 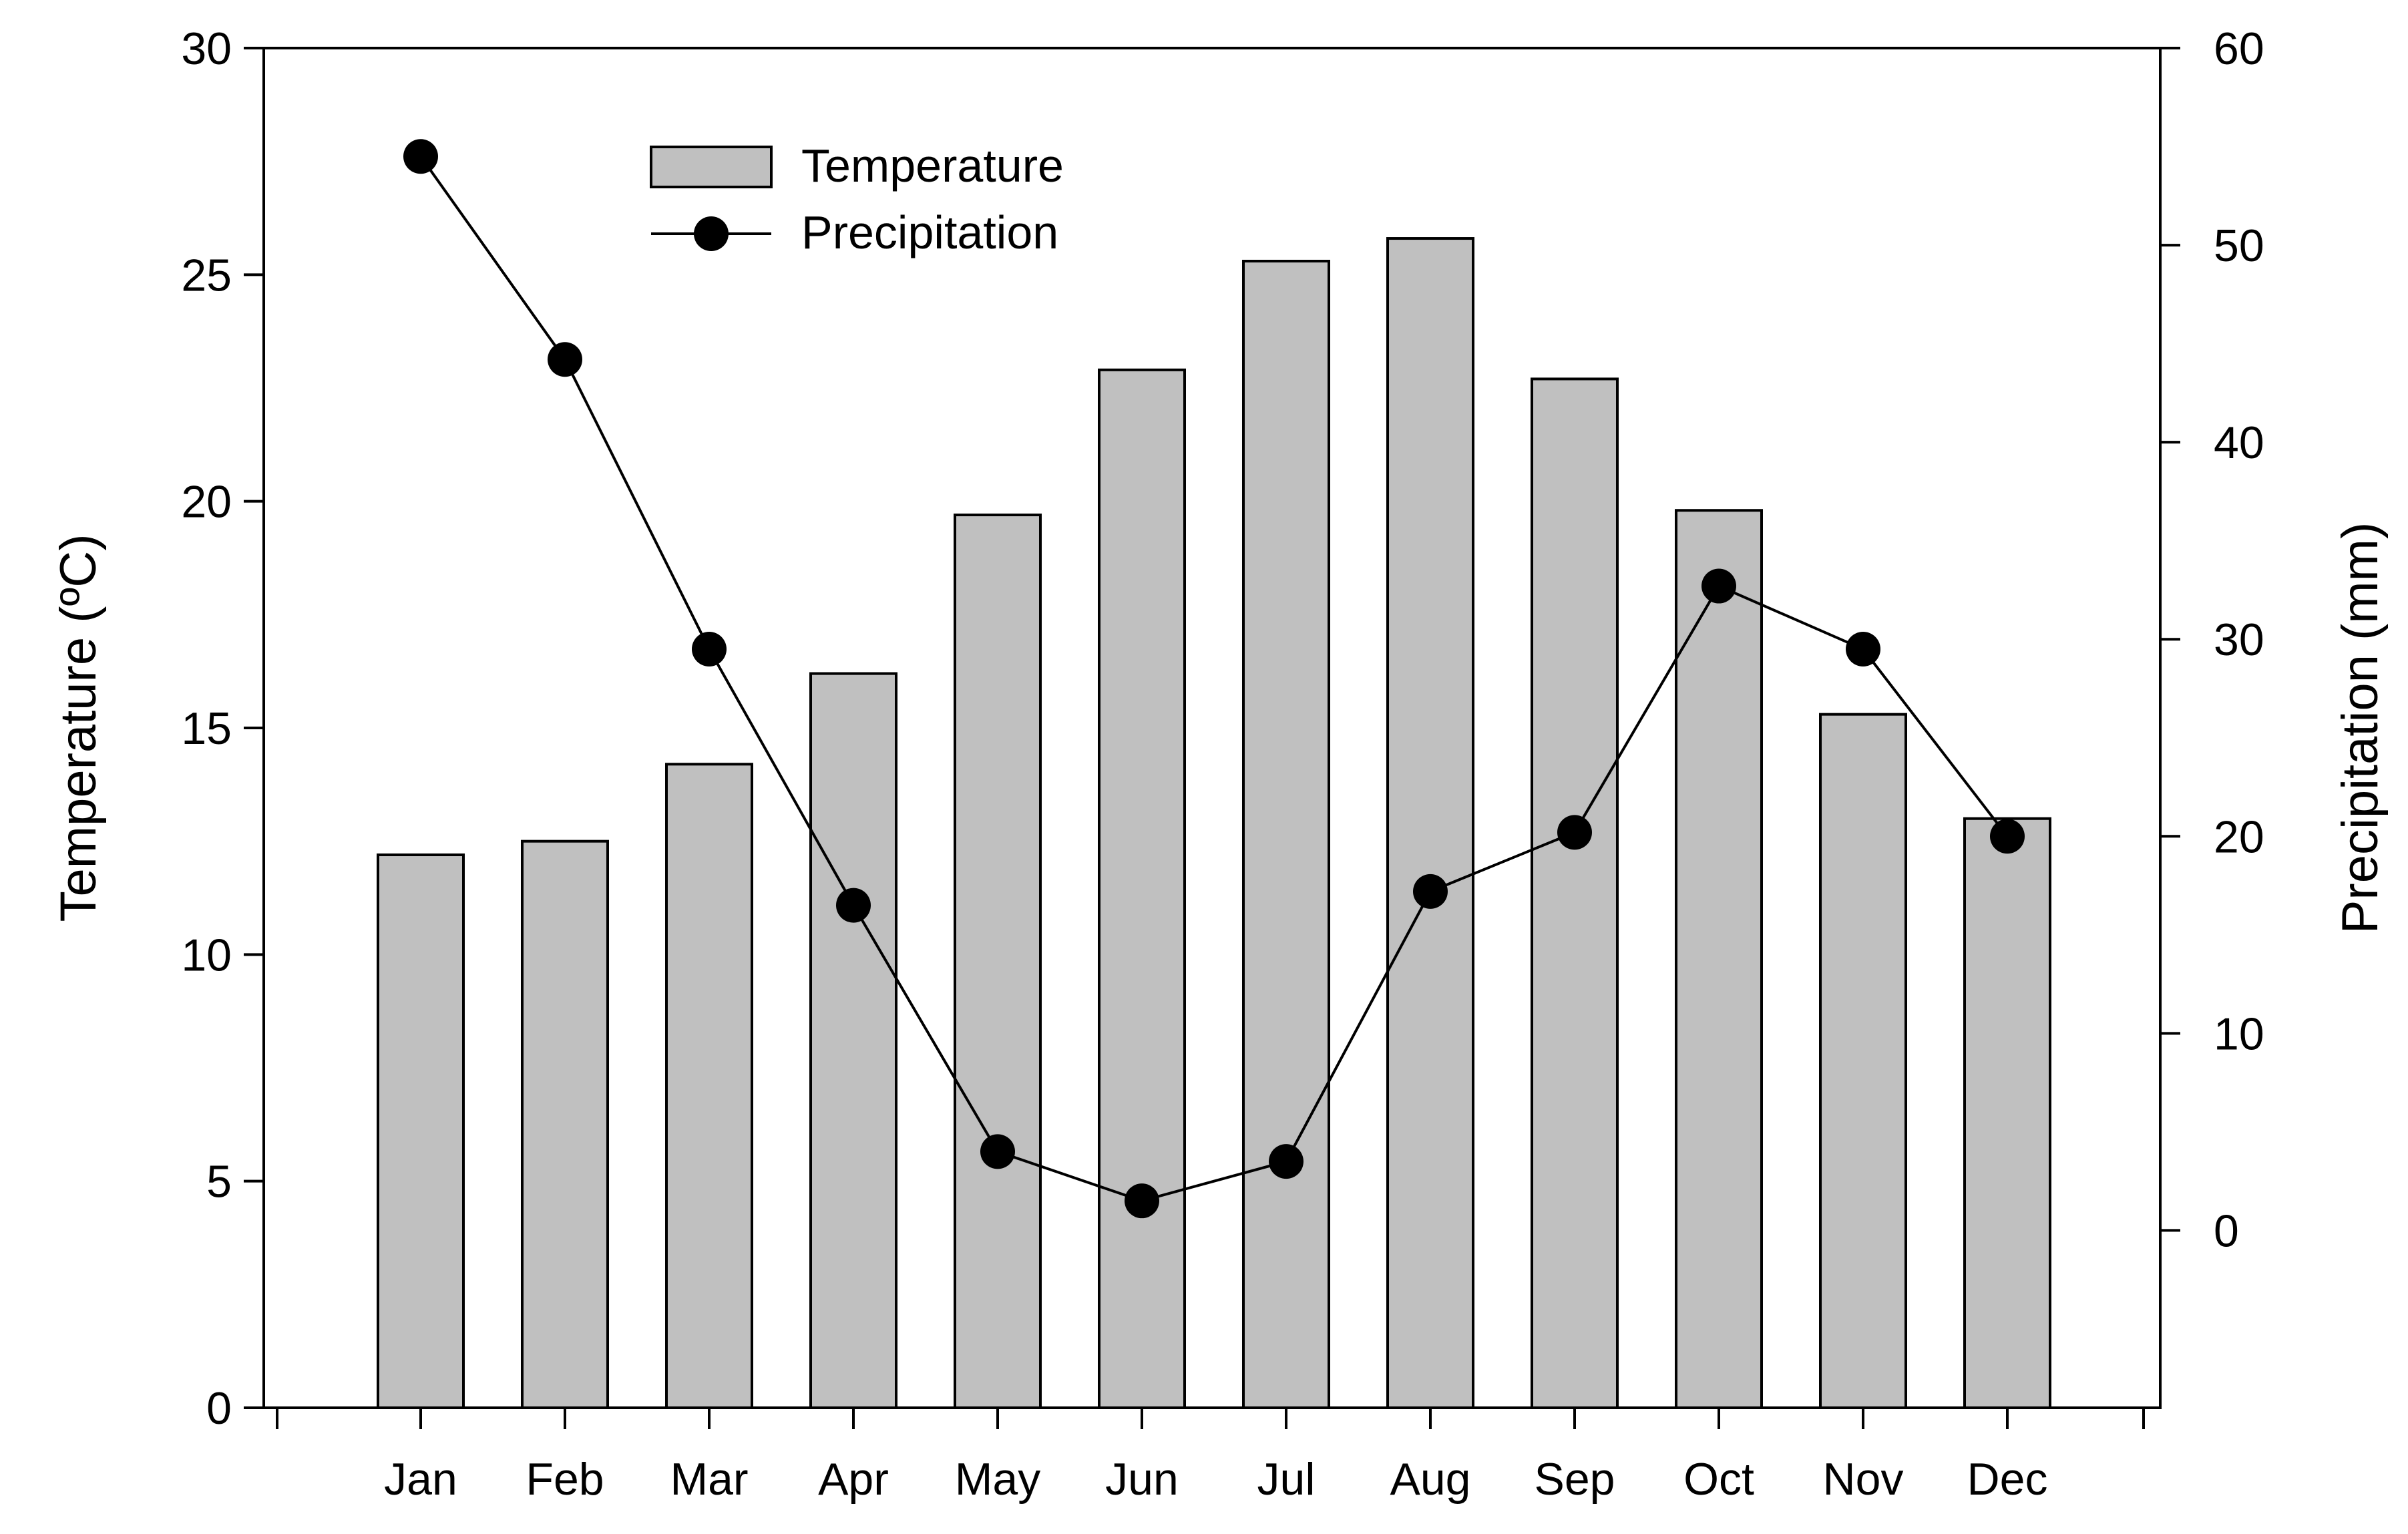 What do you see at coordinates (709, 1086) in the screenshot?
I see `bar-mar` at bounding box center [709, 1086].